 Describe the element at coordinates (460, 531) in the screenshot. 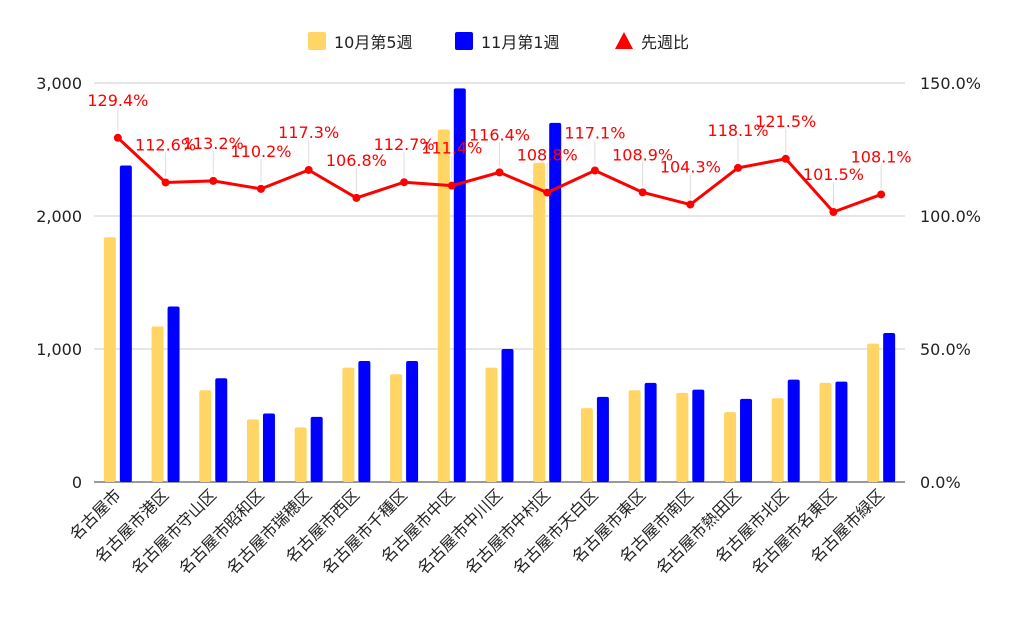

I see `category-label: 名古屋市中川区` at that location.